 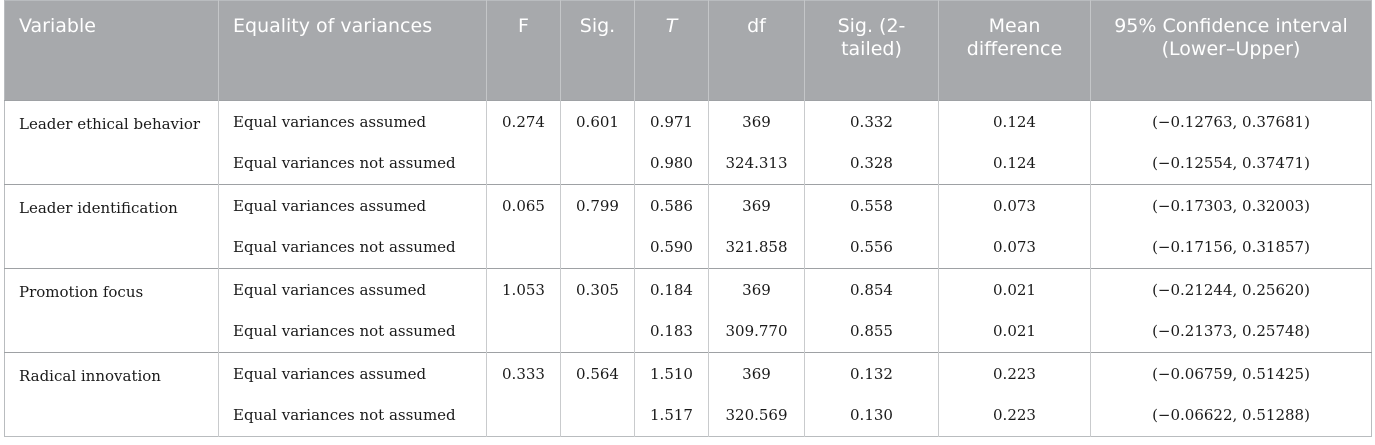 What do you see at coordinates (871, 373) in the screenshot?
I see `sig2-cell: 0.132` at bounding box center [871, 373].